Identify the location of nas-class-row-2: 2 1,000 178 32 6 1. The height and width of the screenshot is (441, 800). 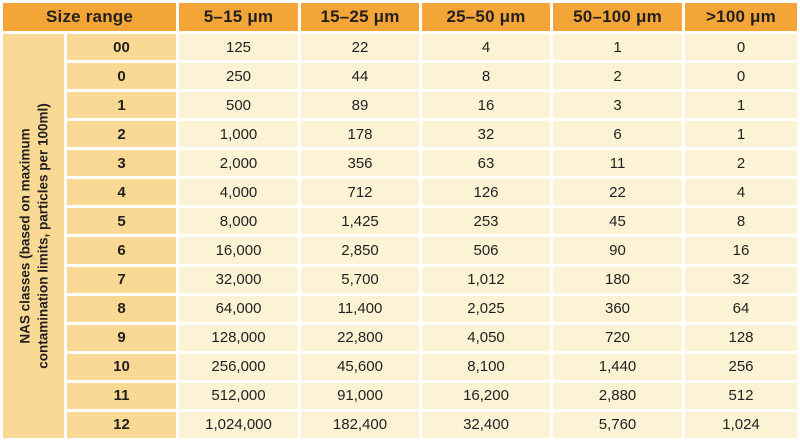
(400, 134).